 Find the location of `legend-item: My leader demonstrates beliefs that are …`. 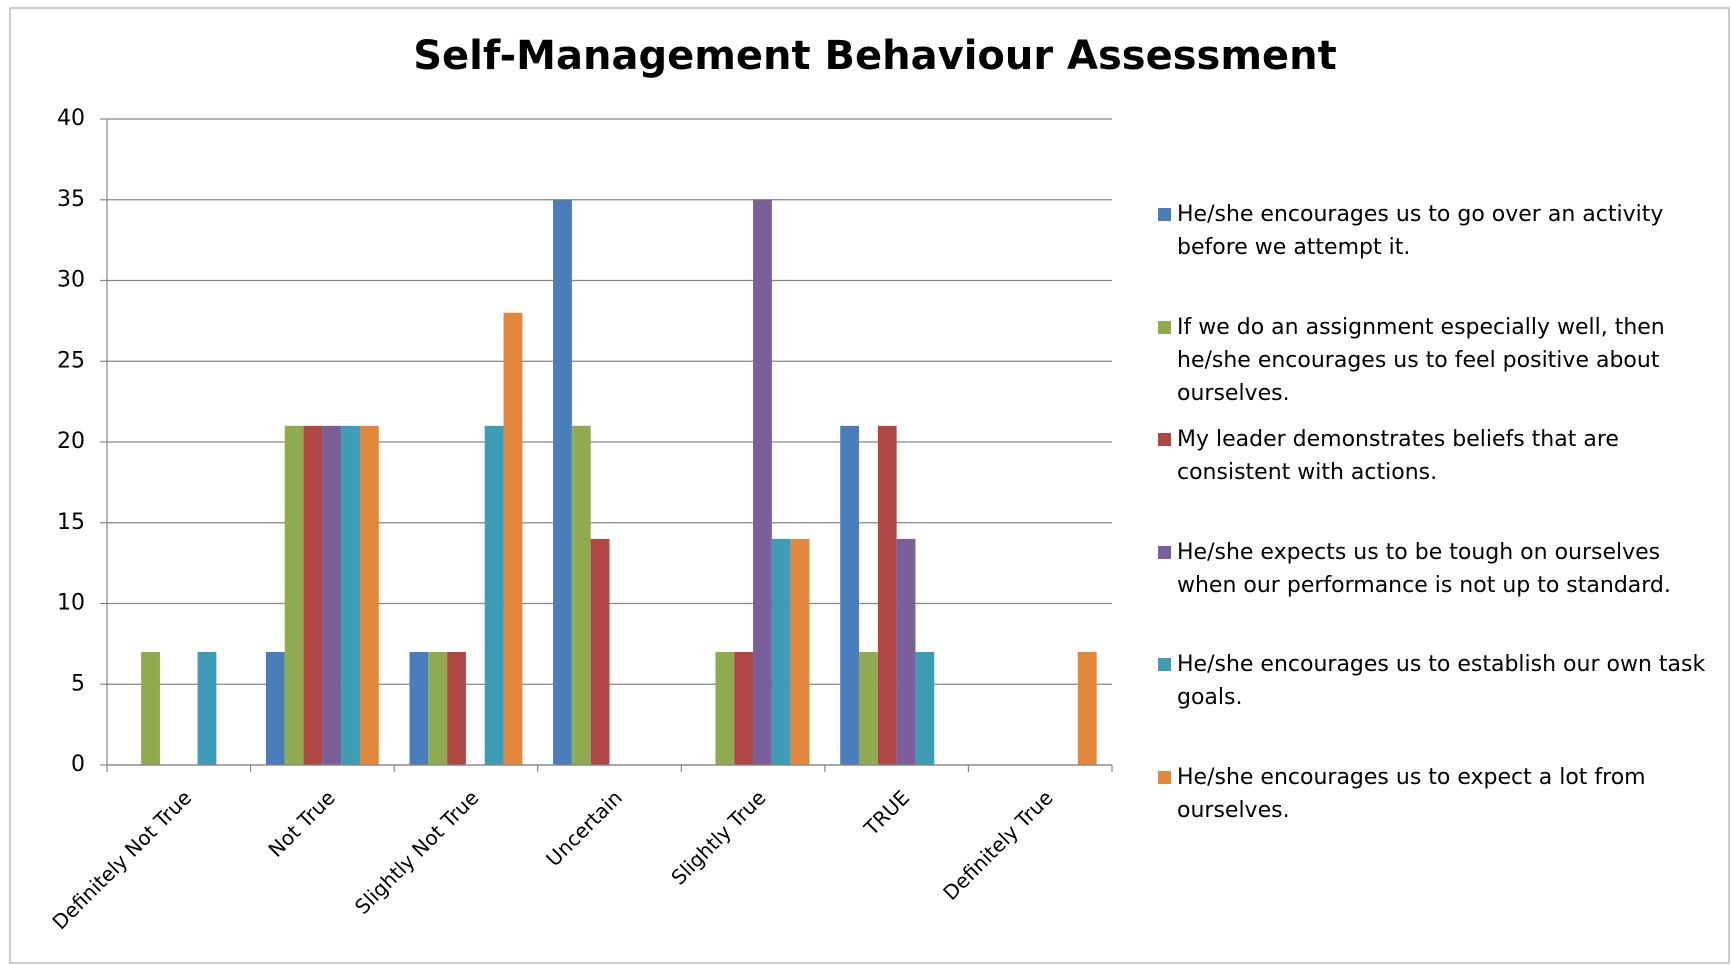

legend-item: My leader demonstrates beliefs that are … is located at coordinates (1438, 456).